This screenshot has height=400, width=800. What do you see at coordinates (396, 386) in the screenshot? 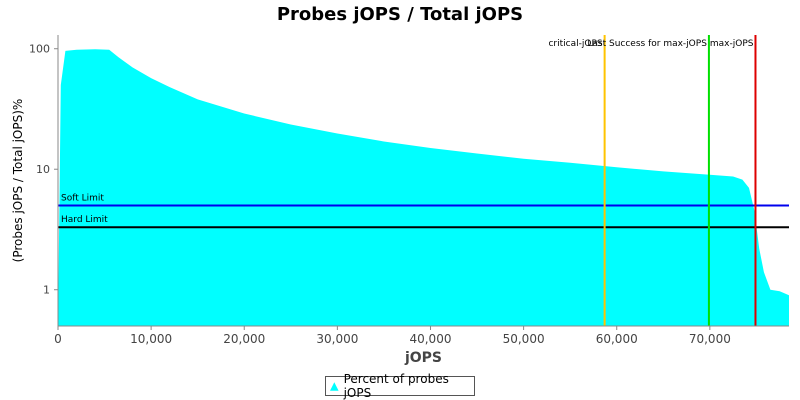
I see `legend-label: Percent of probes jOPS` at bounding box center [396, 386].